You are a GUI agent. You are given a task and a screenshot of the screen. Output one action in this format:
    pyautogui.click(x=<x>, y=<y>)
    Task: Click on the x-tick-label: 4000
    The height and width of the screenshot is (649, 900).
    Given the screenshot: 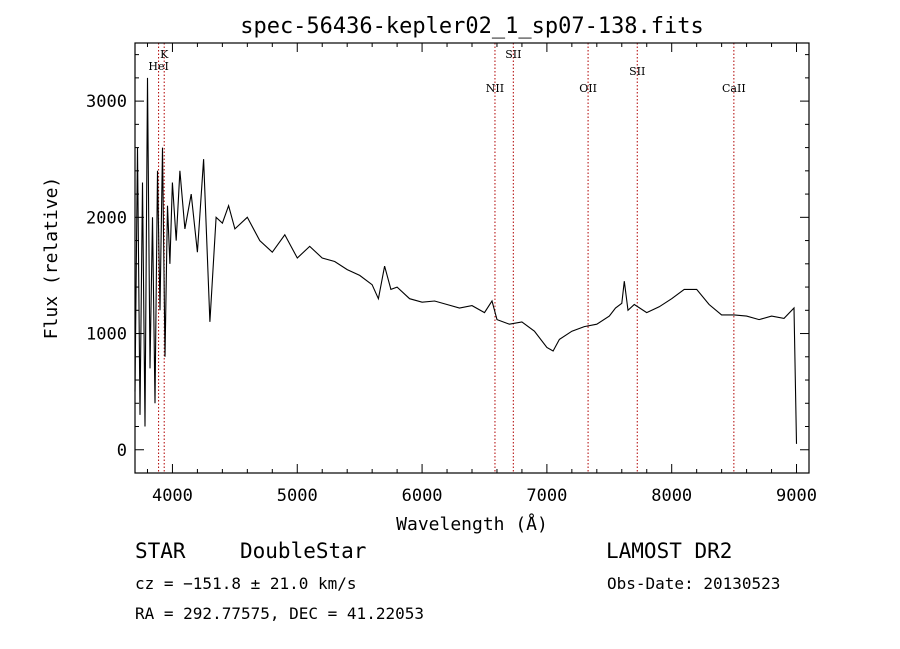 What is the action you would take?
    pyautogui.click(x=172, y=496)
    